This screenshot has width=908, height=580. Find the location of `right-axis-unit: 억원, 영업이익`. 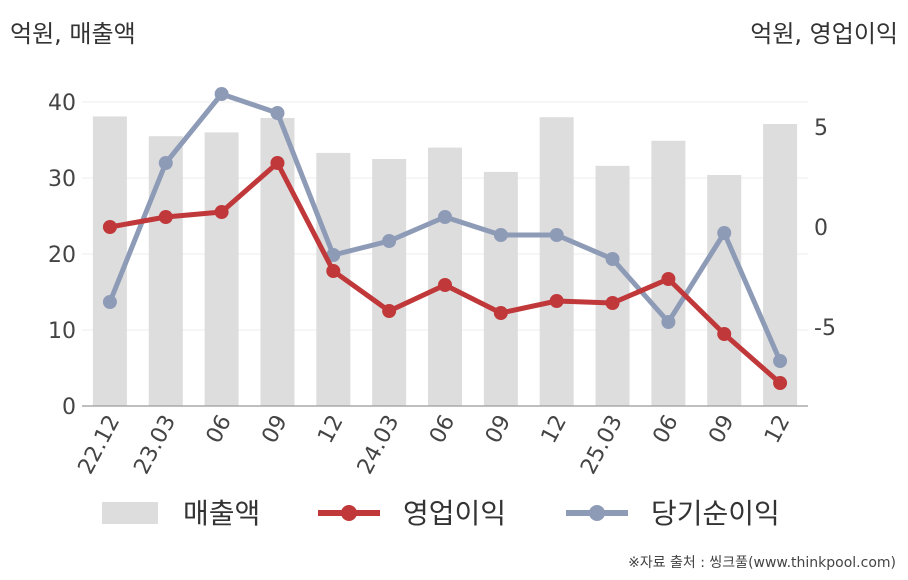

right-axis-unit: 억원, 영업이익 is located at coordinates (824, 34).